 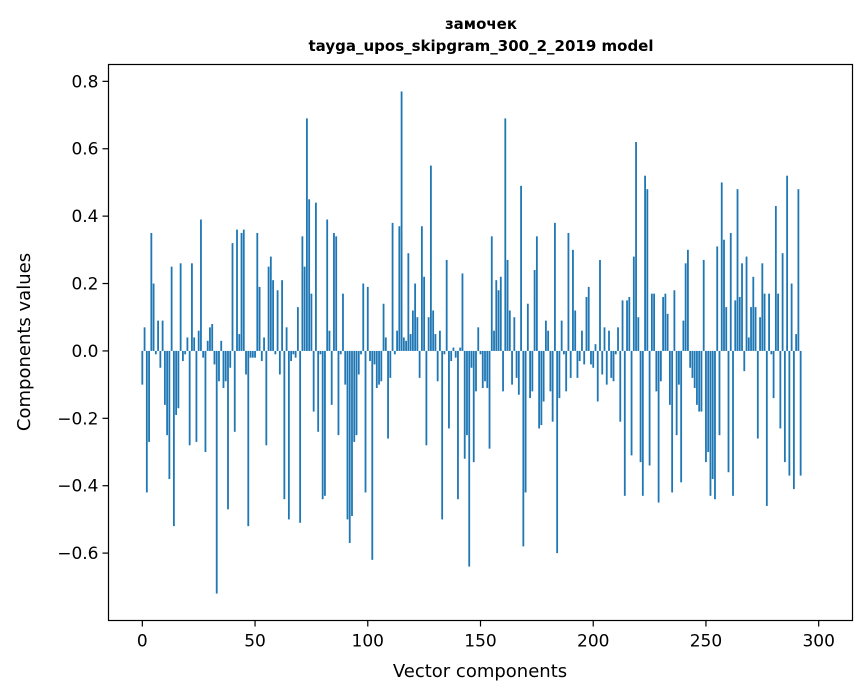 I want to click on x-tick-label: 300, so click(x=818, y=642).